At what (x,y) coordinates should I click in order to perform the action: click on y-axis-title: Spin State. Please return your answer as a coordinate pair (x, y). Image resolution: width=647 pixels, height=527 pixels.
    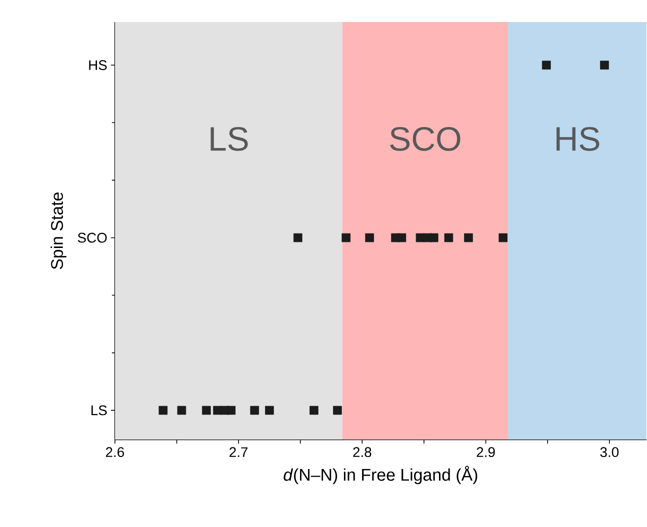
    Looking at the image, I should click on (58, 231).